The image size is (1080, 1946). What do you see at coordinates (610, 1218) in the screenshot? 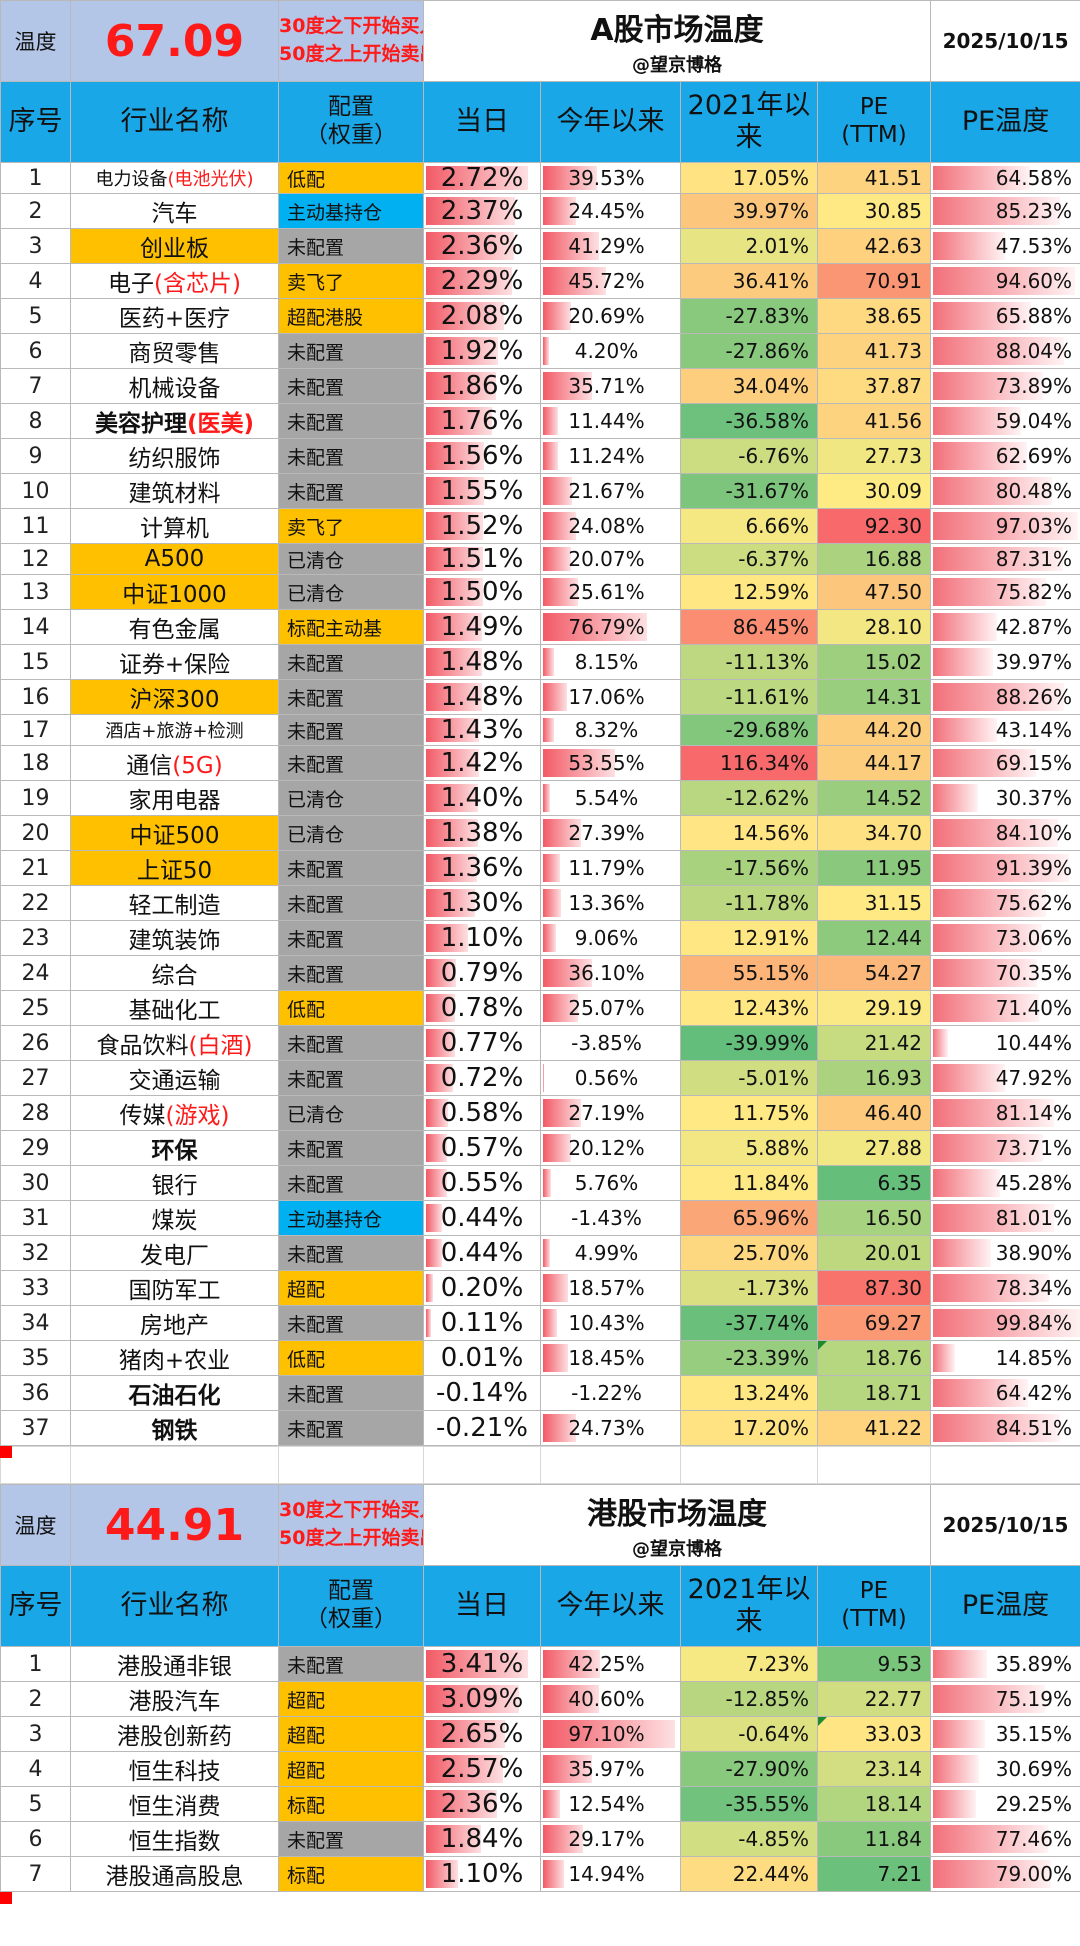
I see `ytd-cell: -1.43%` at bounding box center [610, 1218].